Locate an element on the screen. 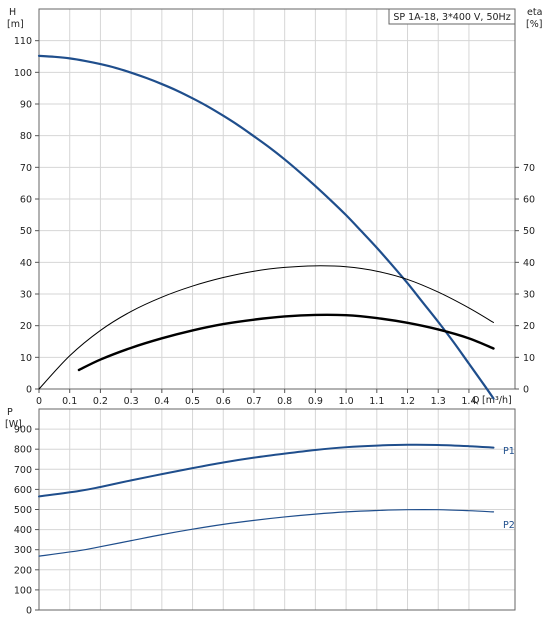 Image resolution: width=550 pixels, height=623 pixels. chart-title: SP 1A-18, 3*400 V, 50Hz is located at coordinates (451, 17).